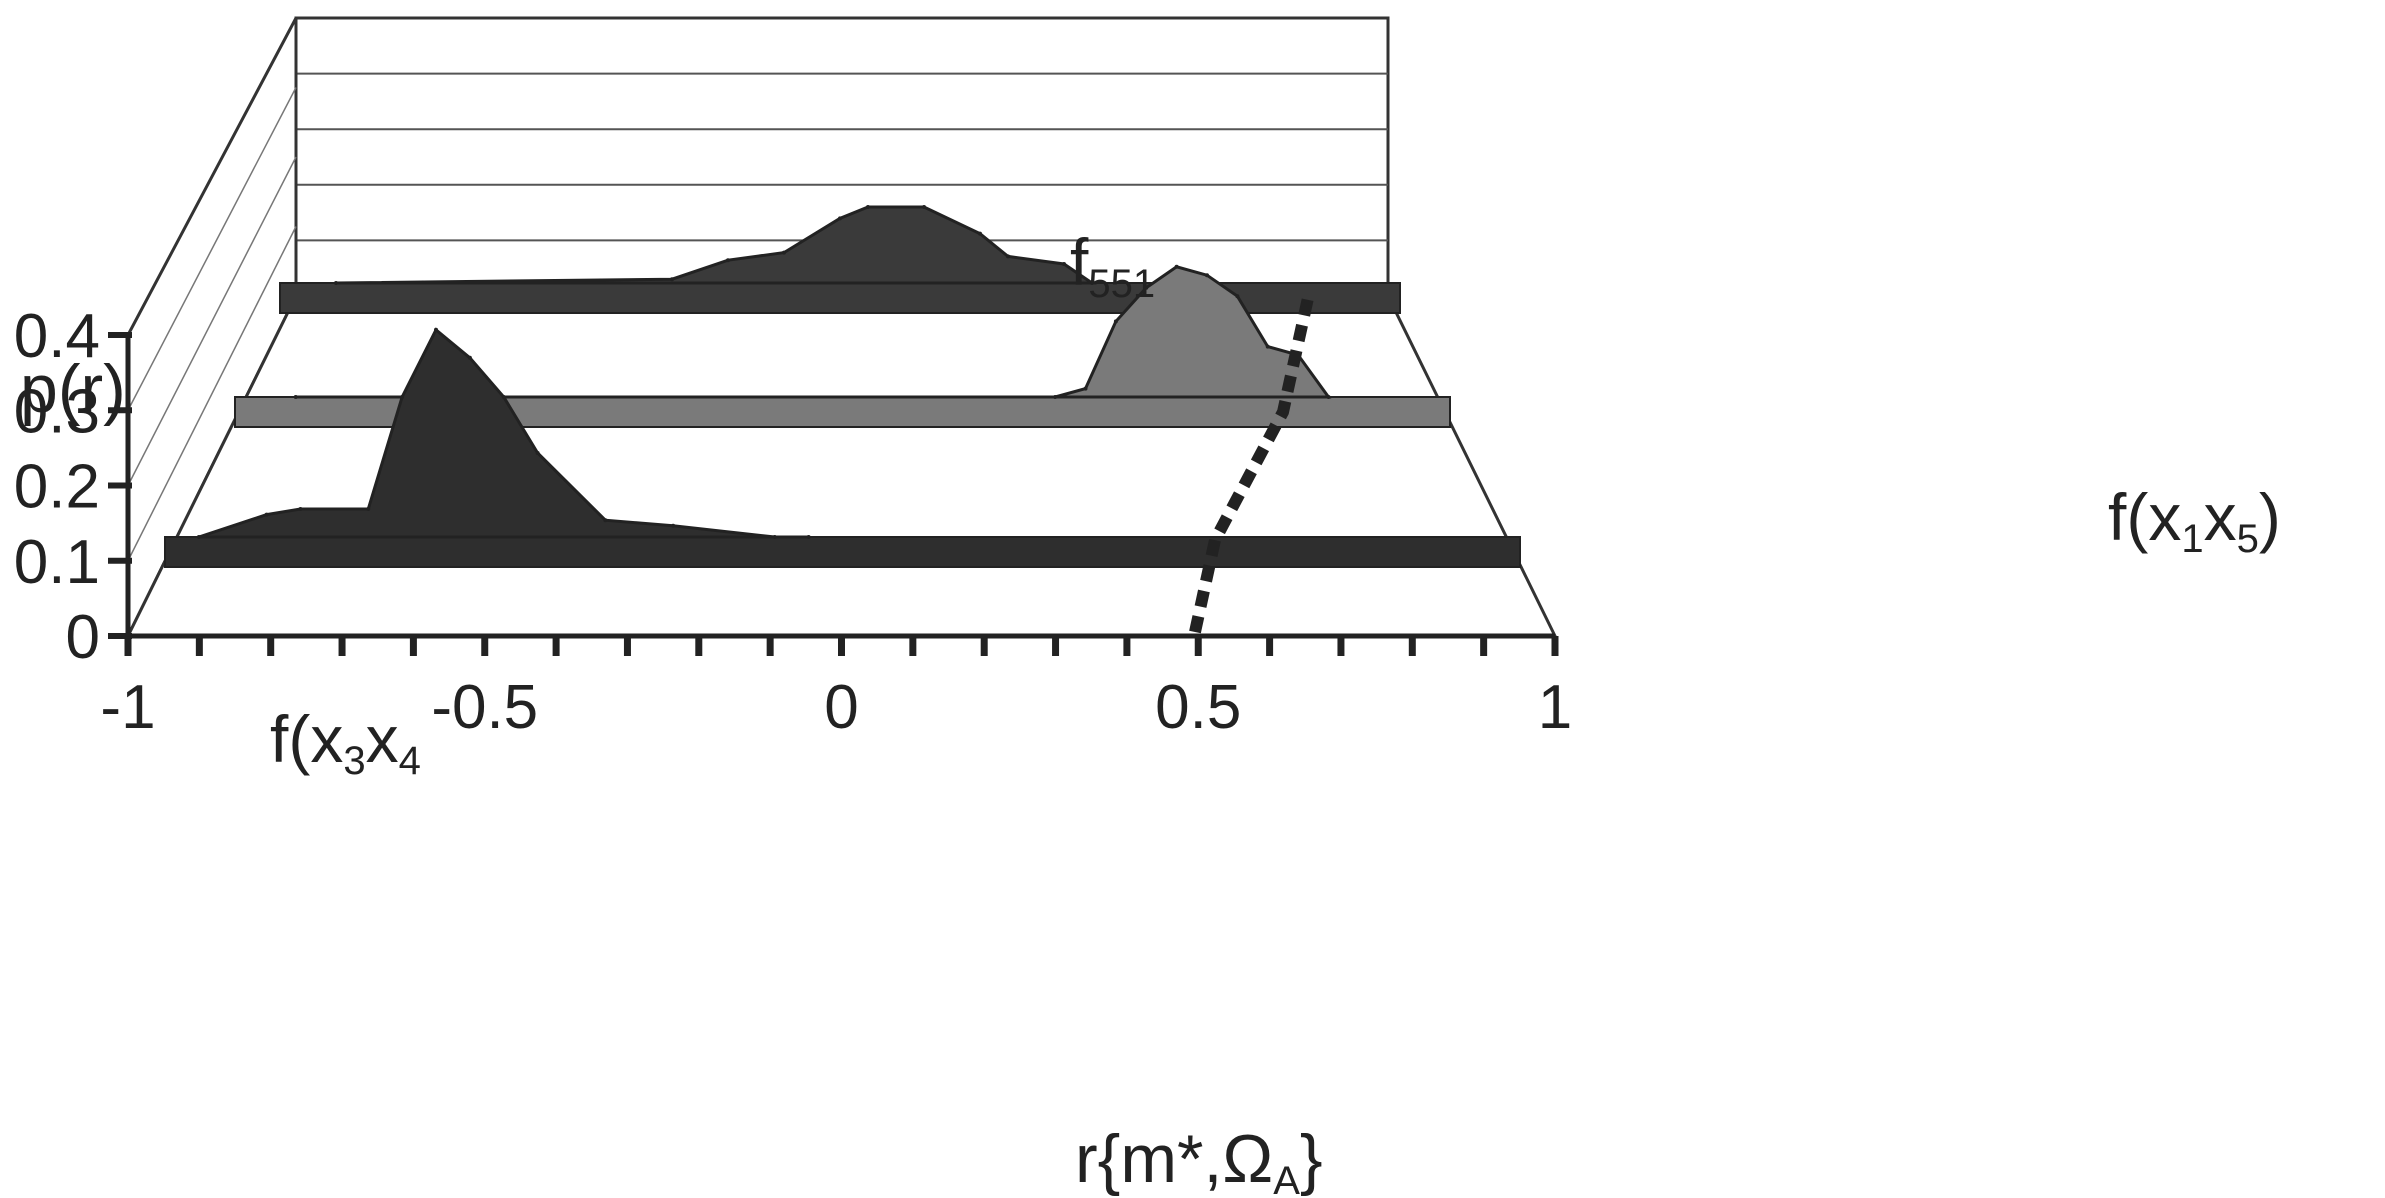  I want to click on series-label-f551: f551, so click(1112, 265).